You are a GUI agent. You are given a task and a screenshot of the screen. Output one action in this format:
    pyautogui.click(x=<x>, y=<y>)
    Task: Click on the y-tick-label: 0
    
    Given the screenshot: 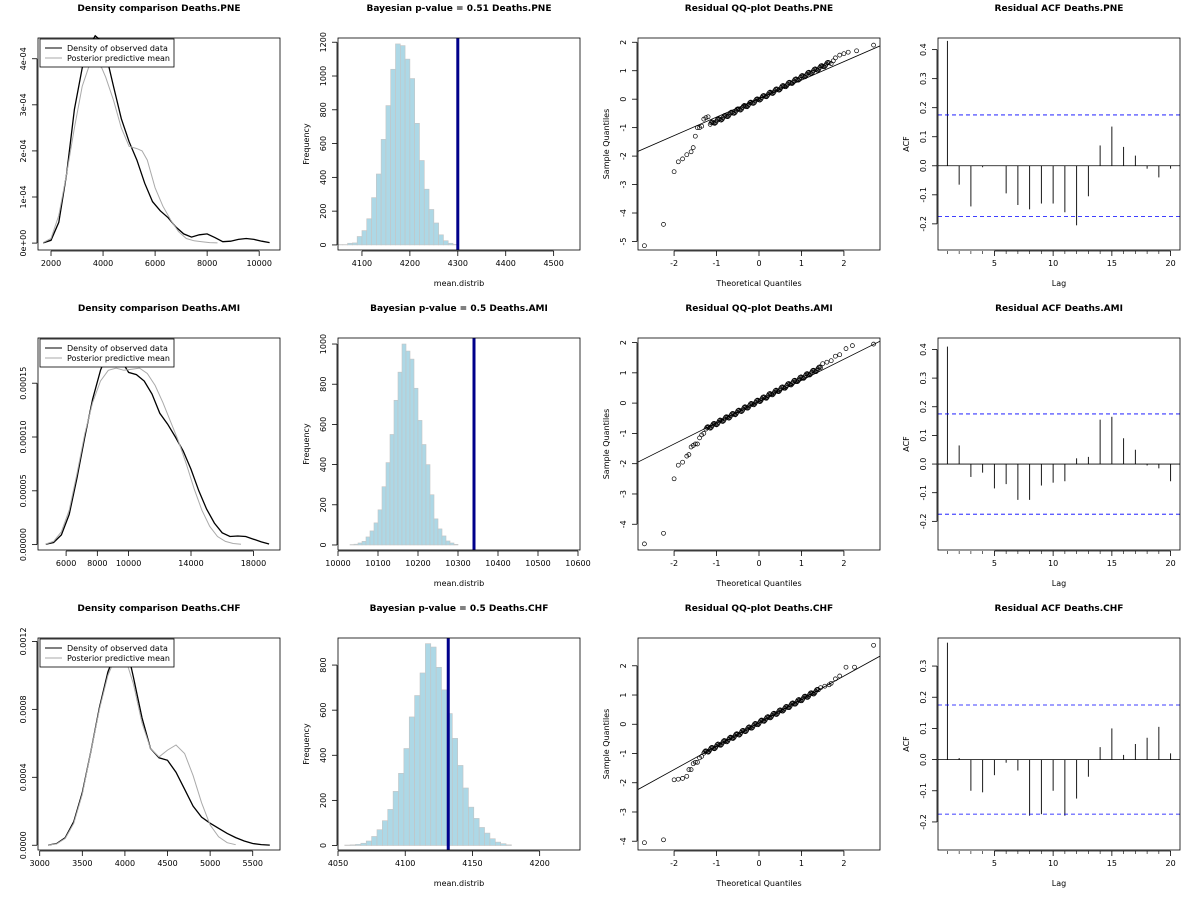 What is the action you would take?
    pyautogui.click(x=323, y=544)
    